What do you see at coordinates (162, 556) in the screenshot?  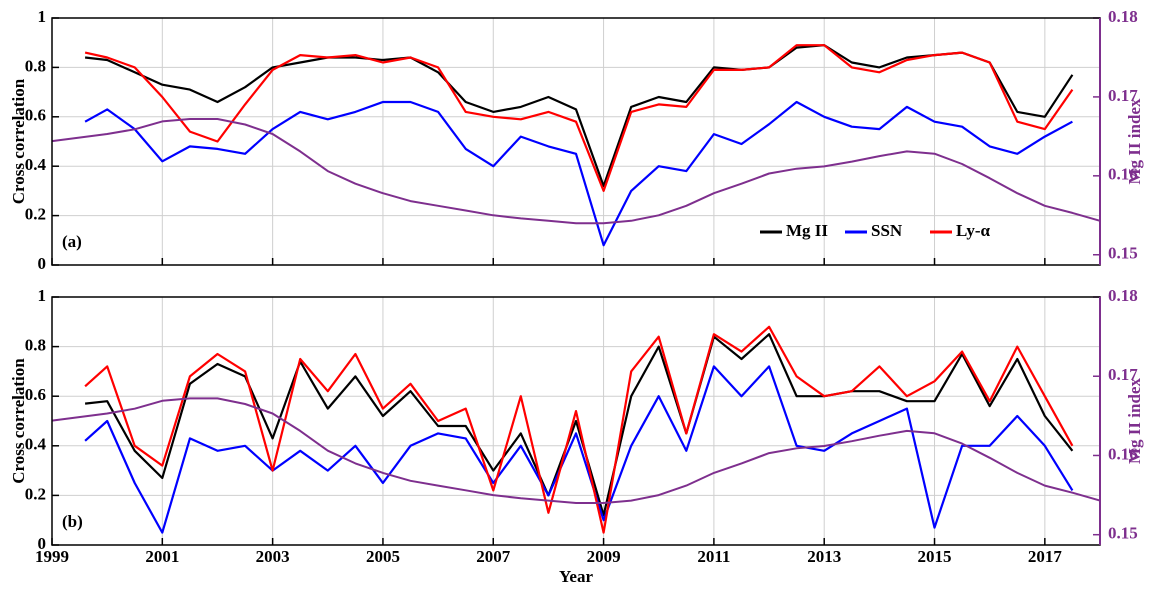 I see `x-tick-label: 2001` at bounding box center [162, 556].